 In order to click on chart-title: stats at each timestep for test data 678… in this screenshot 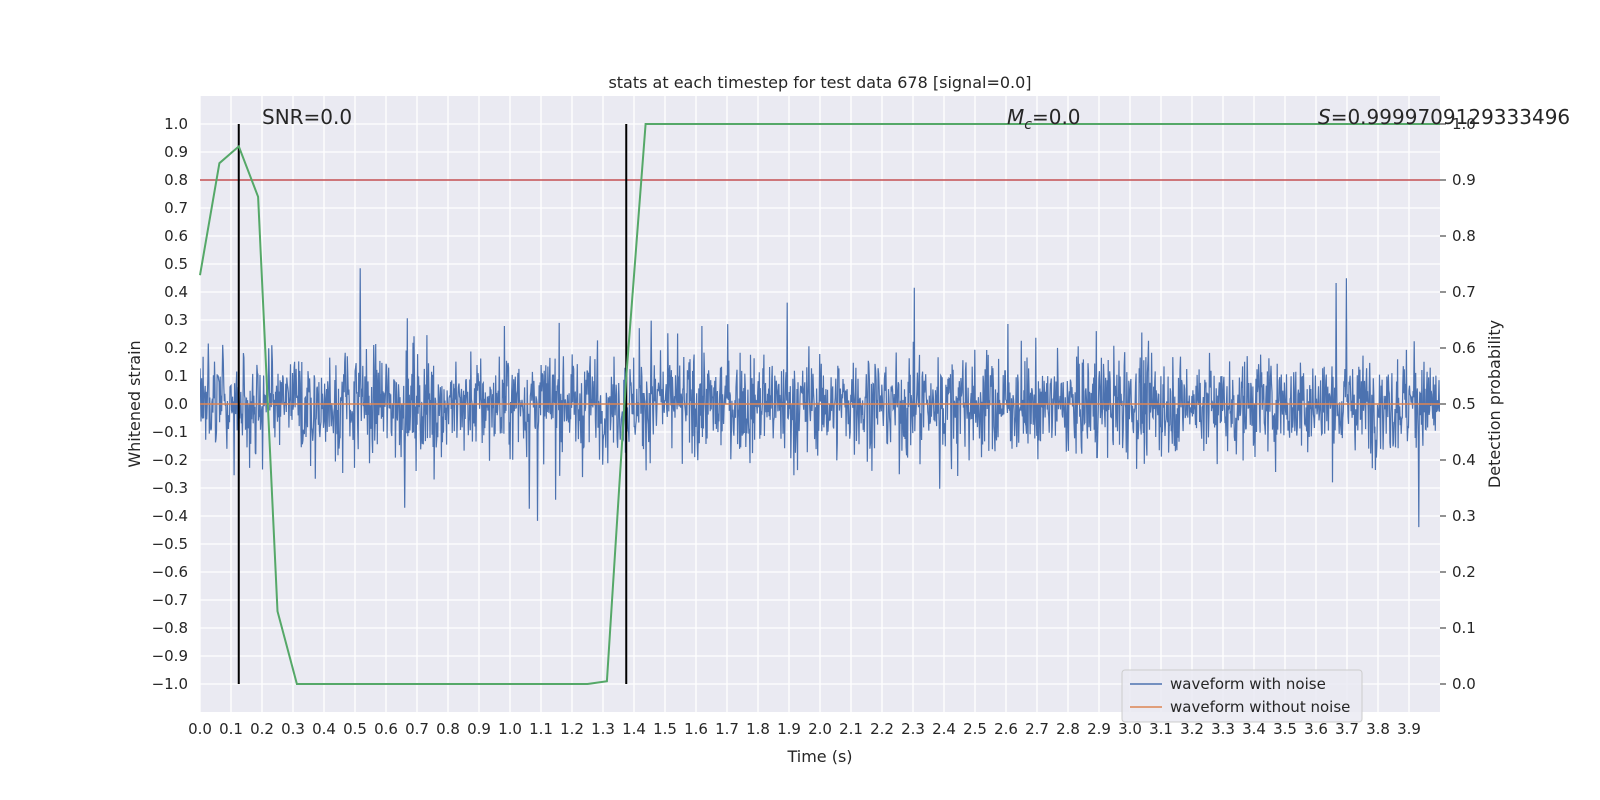, I will do `click(819, 82)`.